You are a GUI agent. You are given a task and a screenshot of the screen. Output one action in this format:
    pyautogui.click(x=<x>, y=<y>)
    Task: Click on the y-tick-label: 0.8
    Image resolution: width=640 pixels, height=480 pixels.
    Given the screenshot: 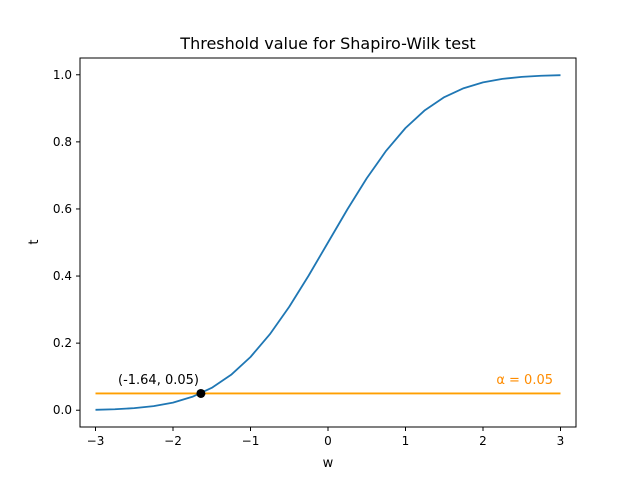 What is the action you would take?
    pyautogui.click(x=62, y=142)
    